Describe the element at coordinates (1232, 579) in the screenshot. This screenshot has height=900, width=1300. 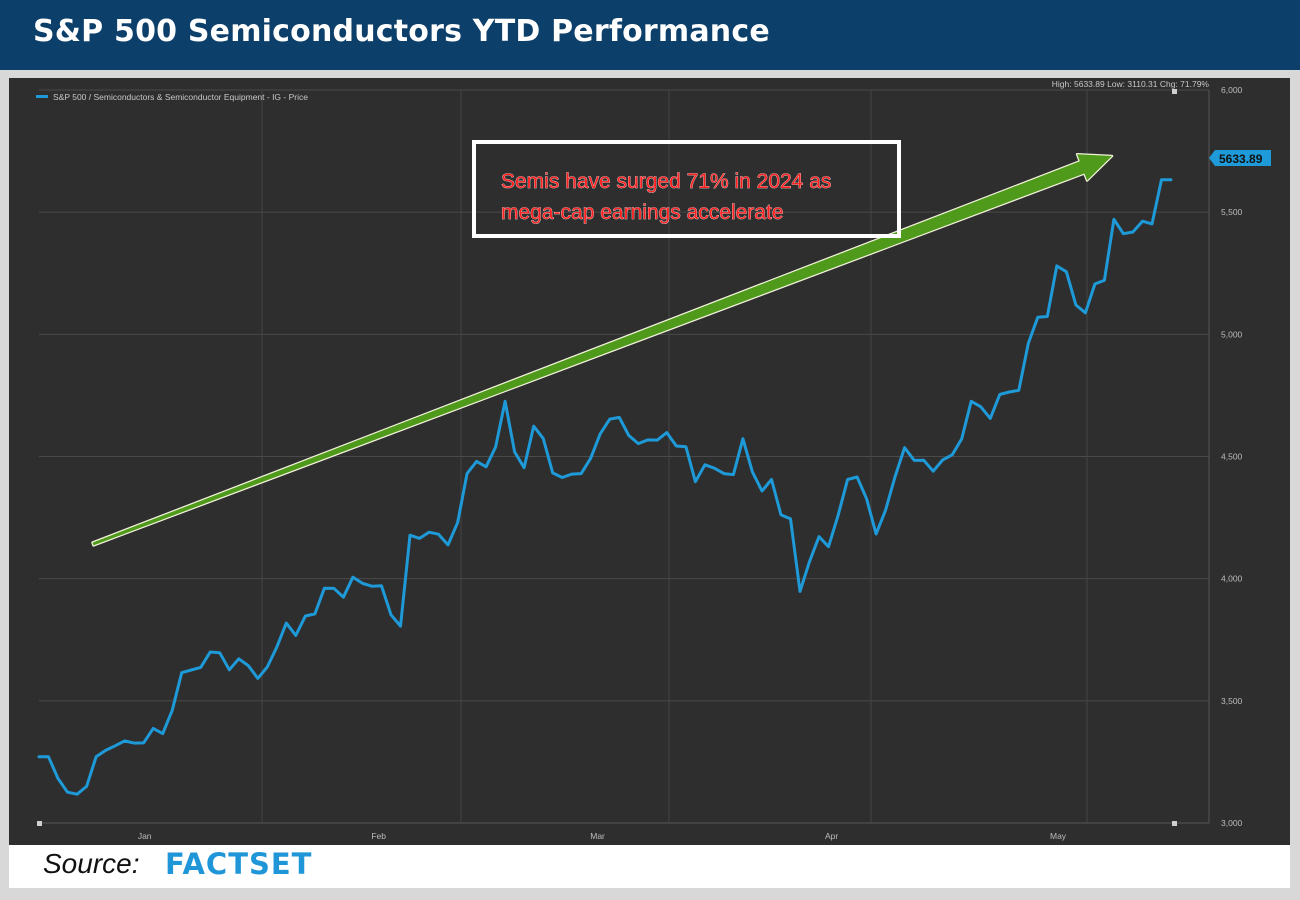
I see `y-tick-label: 4,000` at that location.